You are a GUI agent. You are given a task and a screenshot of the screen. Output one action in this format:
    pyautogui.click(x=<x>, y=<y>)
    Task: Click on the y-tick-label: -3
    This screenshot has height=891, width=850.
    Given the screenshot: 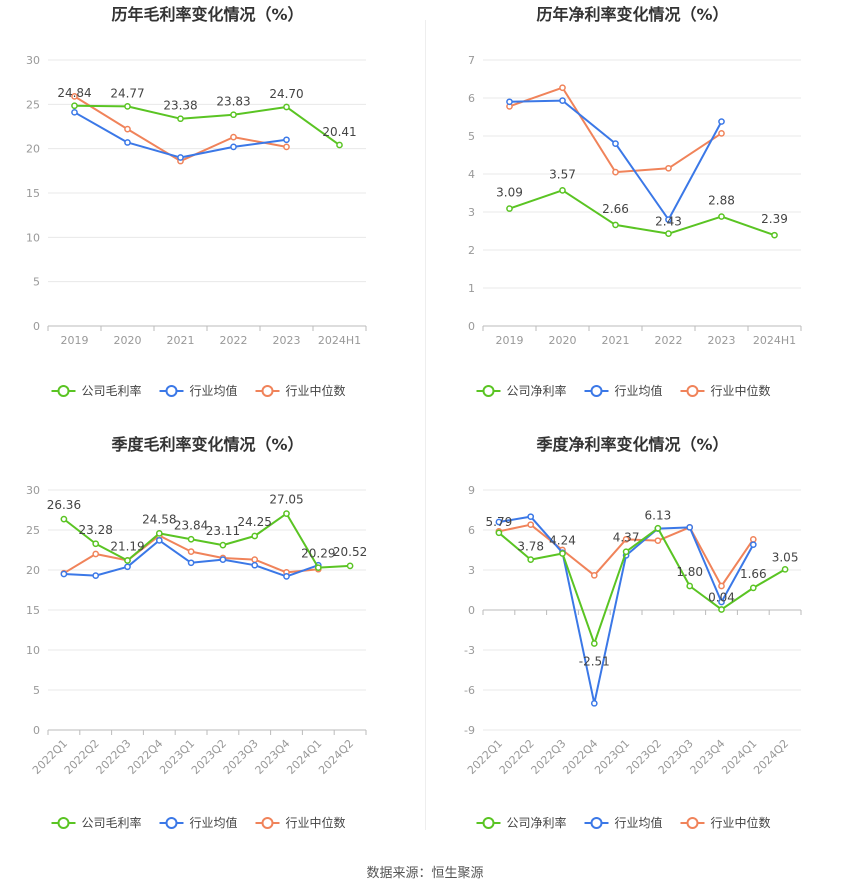 What is the action you would take?
    pyautogui.click(x=469, y=650)
    